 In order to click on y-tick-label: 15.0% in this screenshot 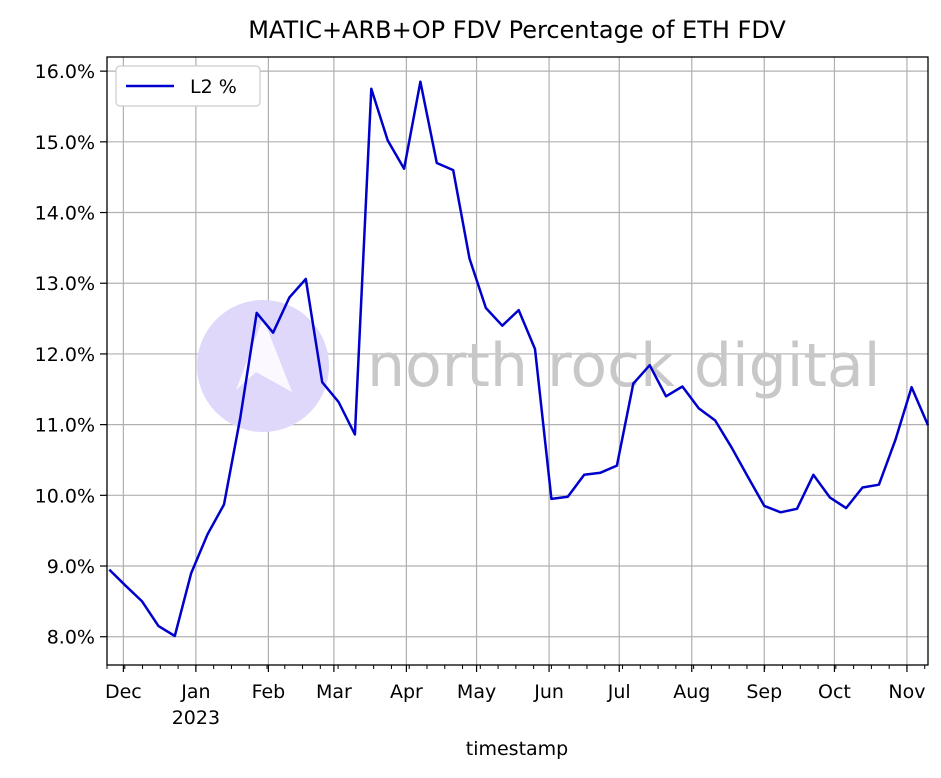, I will do `click(65, 143)`.